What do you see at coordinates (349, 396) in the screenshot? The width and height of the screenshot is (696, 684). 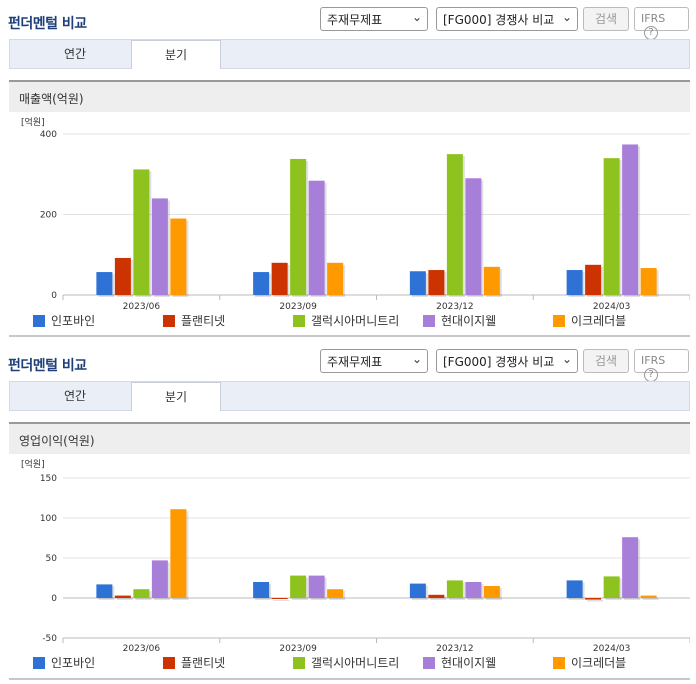 I see `period-tabs: 연간 분기` at bounding box center [349, 396].